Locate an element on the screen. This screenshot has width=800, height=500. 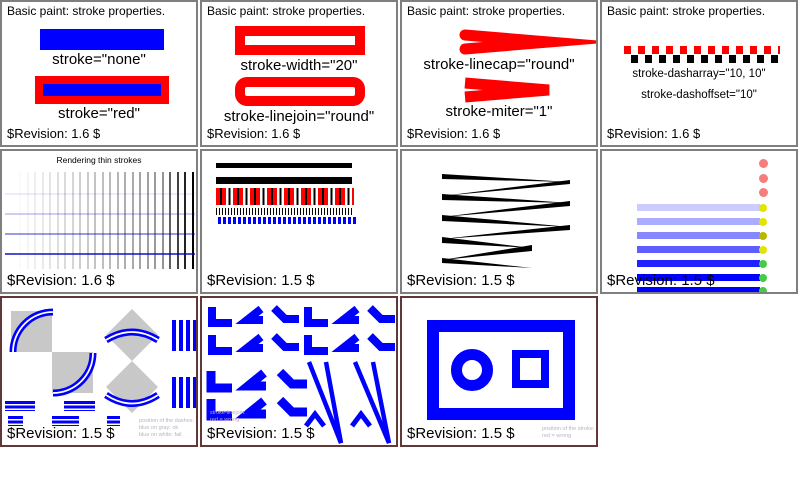
blue-outline-square is located at coordinates (530, 369).